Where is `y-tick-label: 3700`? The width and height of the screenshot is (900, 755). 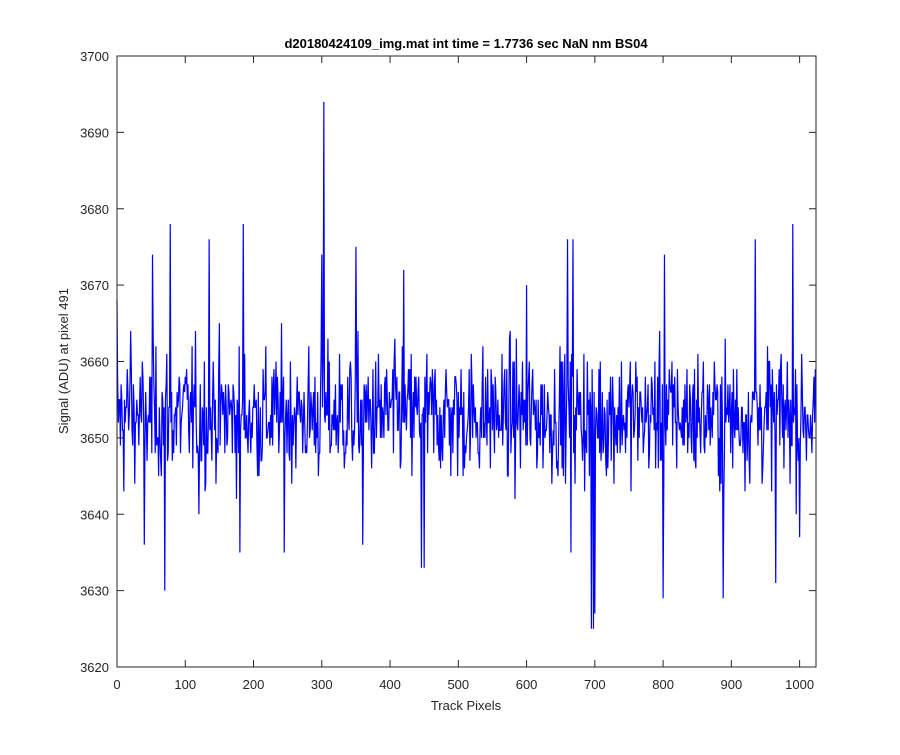
y-tick-label: 3700 is located at coordinates (94, 56).